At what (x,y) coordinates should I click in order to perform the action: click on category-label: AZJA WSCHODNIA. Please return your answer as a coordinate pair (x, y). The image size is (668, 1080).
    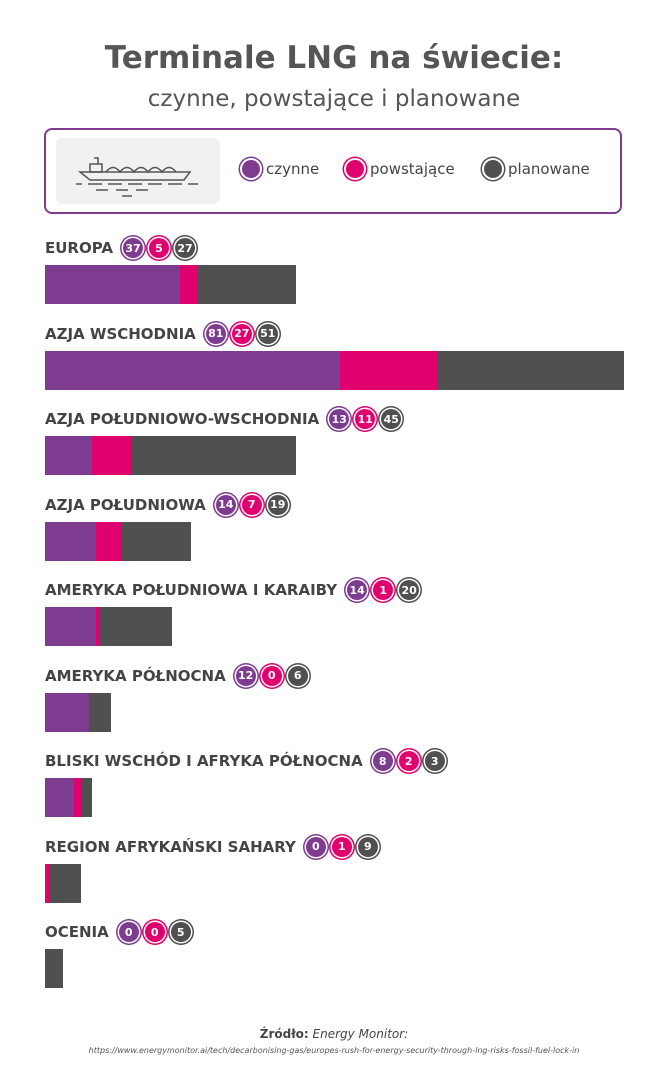
    Looking at the image, I should click on (120, 333).